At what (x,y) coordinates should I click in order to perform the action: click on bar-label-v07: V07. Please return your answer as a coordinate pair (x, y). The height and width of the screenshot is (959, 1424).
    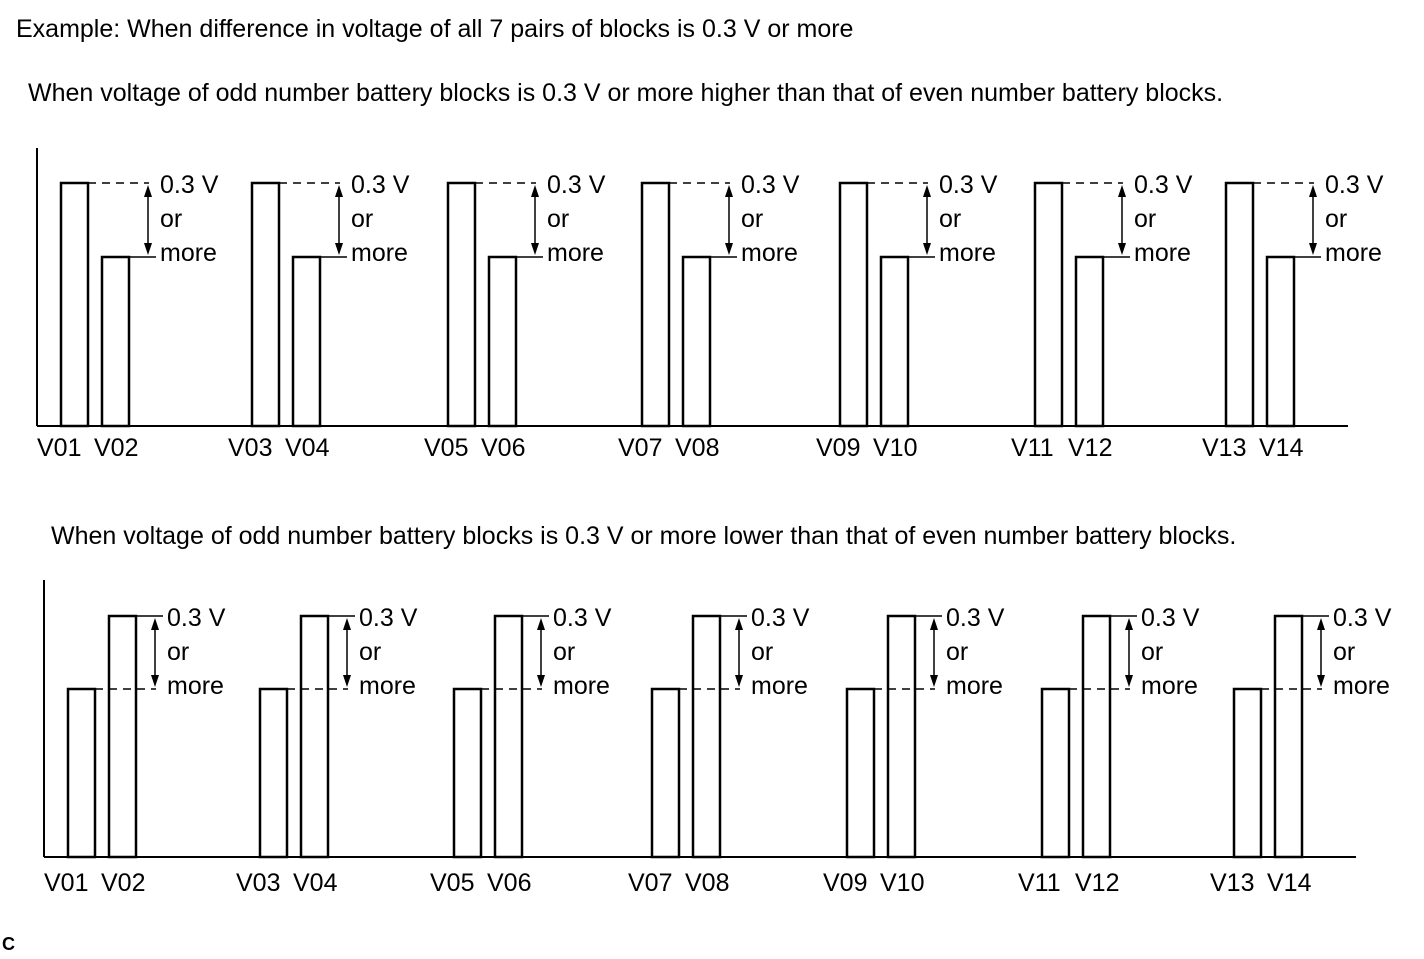
    Looking at the image, I should click on (640, 448).